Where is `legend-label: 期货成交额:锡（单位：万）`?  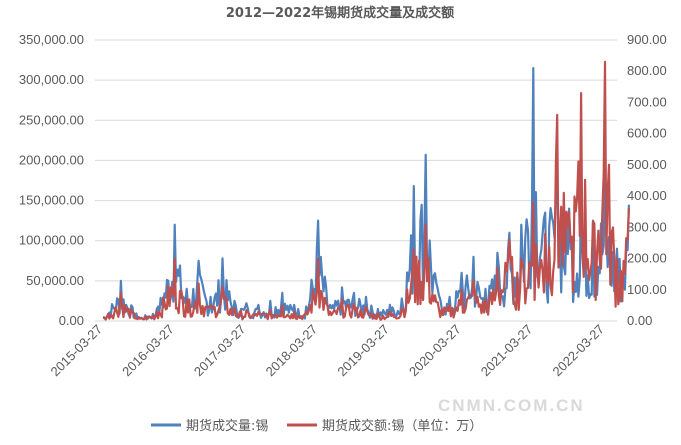 legend-label: 期货成交额:锡（单位：万） is located at coordinates (402, 426).